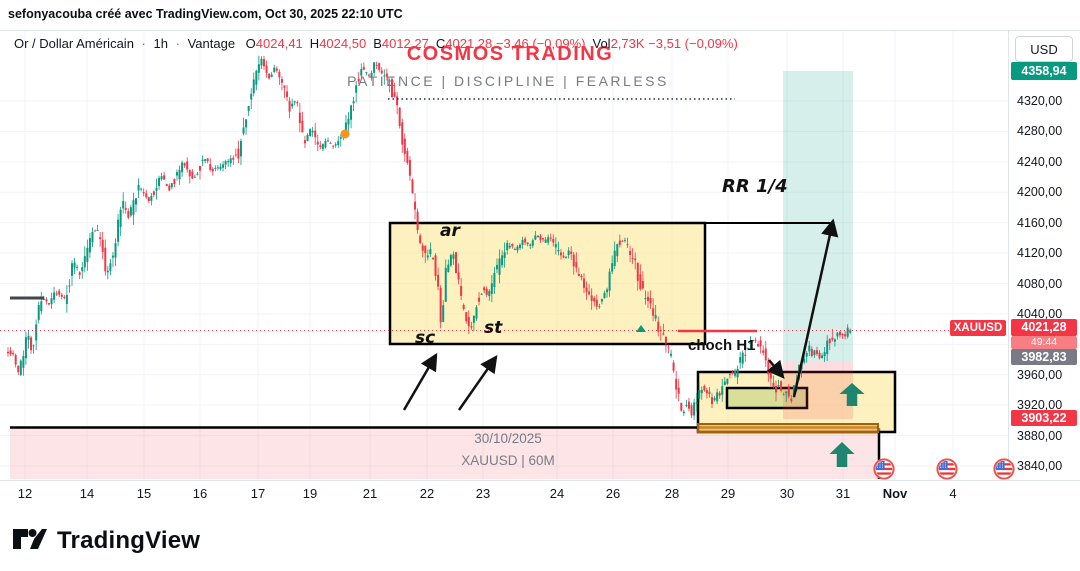  What do you see at coordinates (547, 283) in the screenshot?
I see `consolidation-box` at bounding box center [547, 283].